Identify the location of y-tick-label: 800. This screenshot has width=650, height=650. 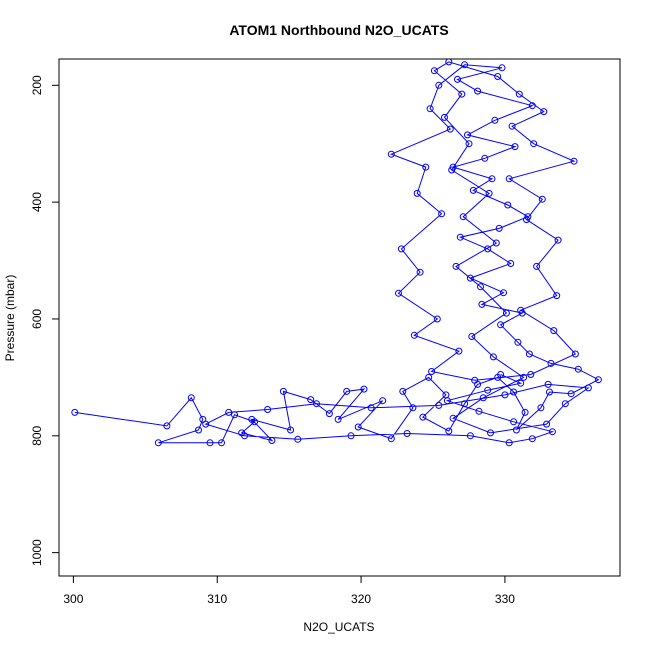
(37, 435).